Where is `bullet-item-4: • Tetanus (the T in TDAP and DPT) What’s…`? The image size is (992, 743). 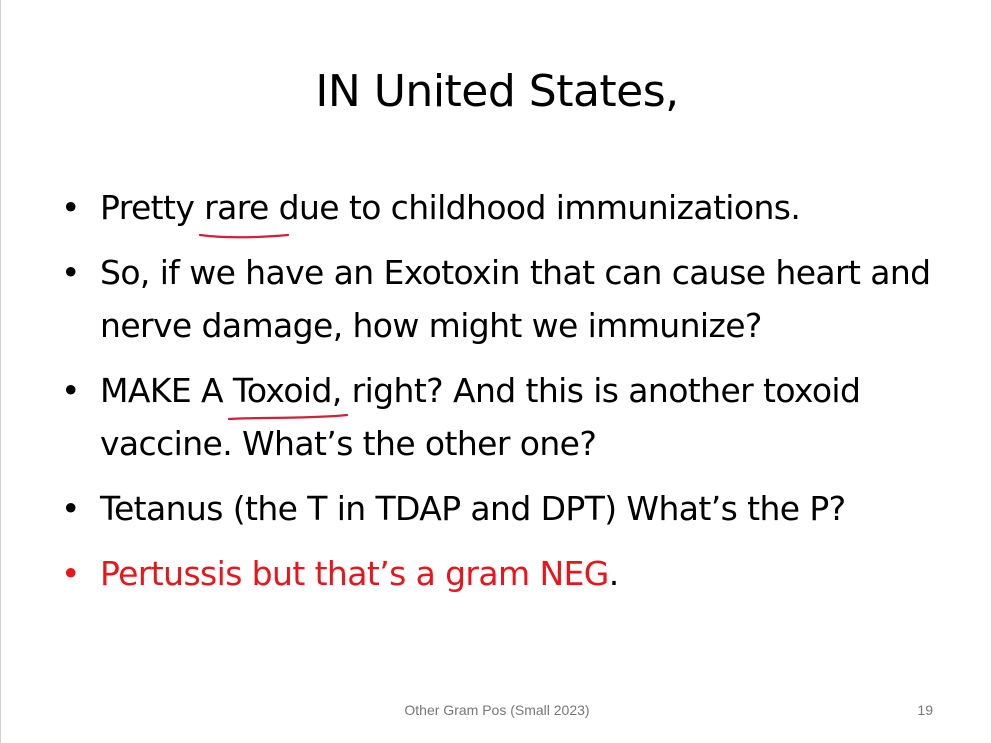
bullet-item-4: • Tetanus (the T in TDAP and DPT) What’s… is located at coordinates (507, 508).